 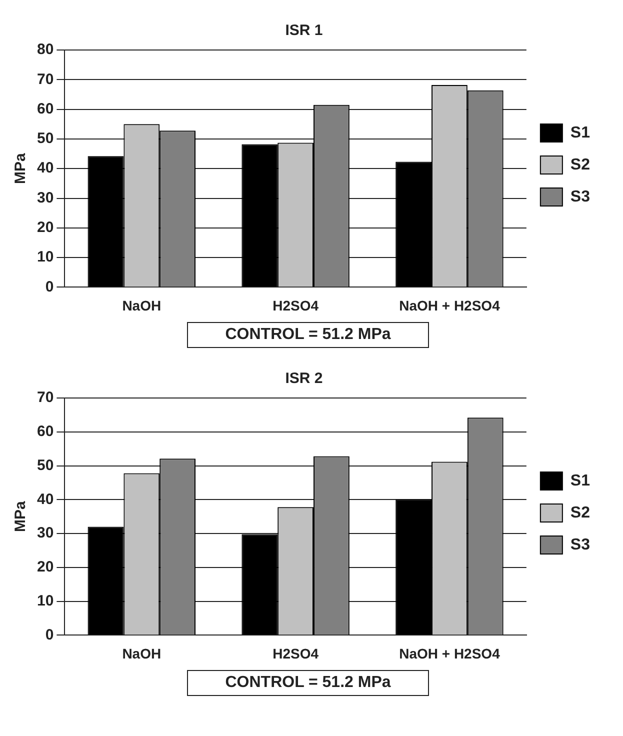 I want to click on chart-title: ISR 1, so click(x=304, y=31).